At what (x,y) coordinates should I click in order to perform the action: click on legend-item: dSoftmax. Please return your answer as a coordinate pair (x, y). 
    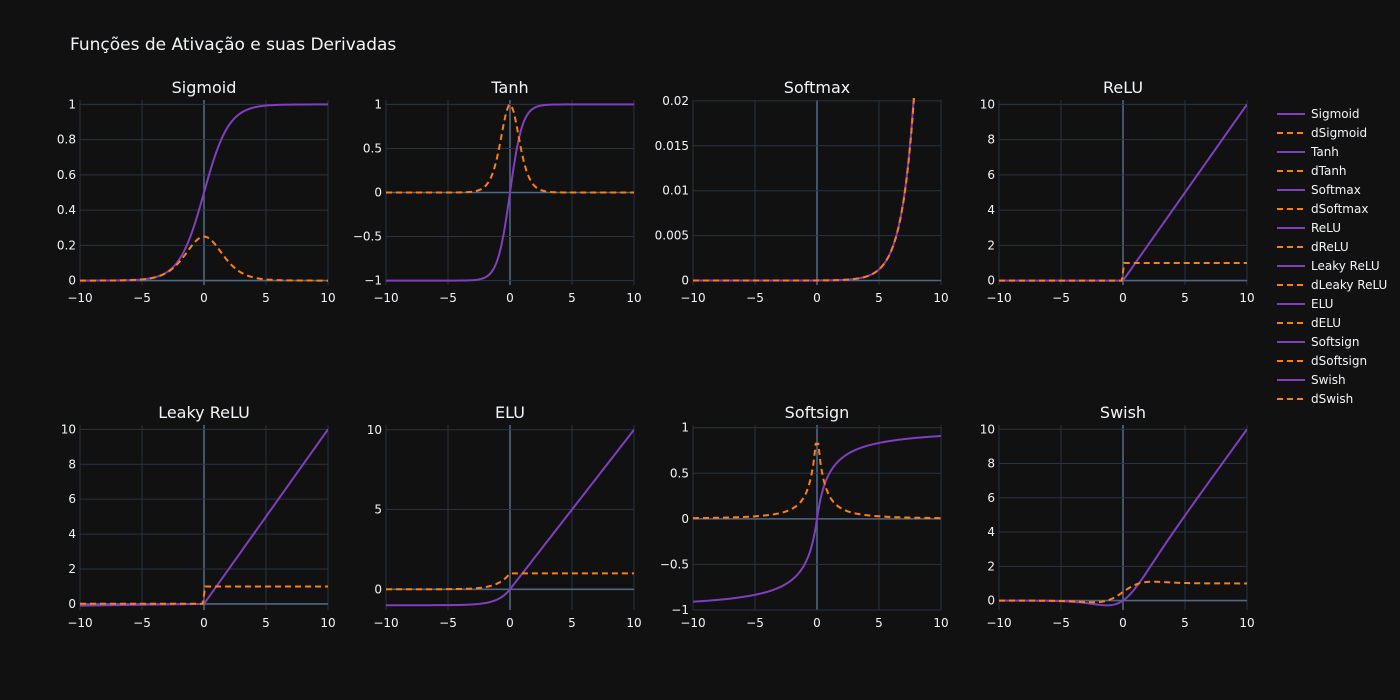
    Looking at the image, I should click on (1322, 209).